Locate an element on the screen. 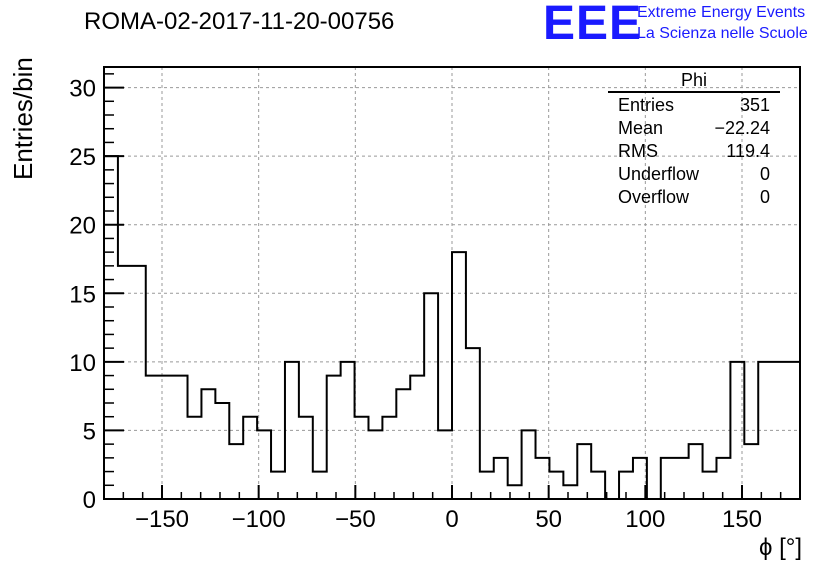 This screenshot has width=836, height=572. stats-row-entries: Entries 351 is located at coordinates (694, 105).